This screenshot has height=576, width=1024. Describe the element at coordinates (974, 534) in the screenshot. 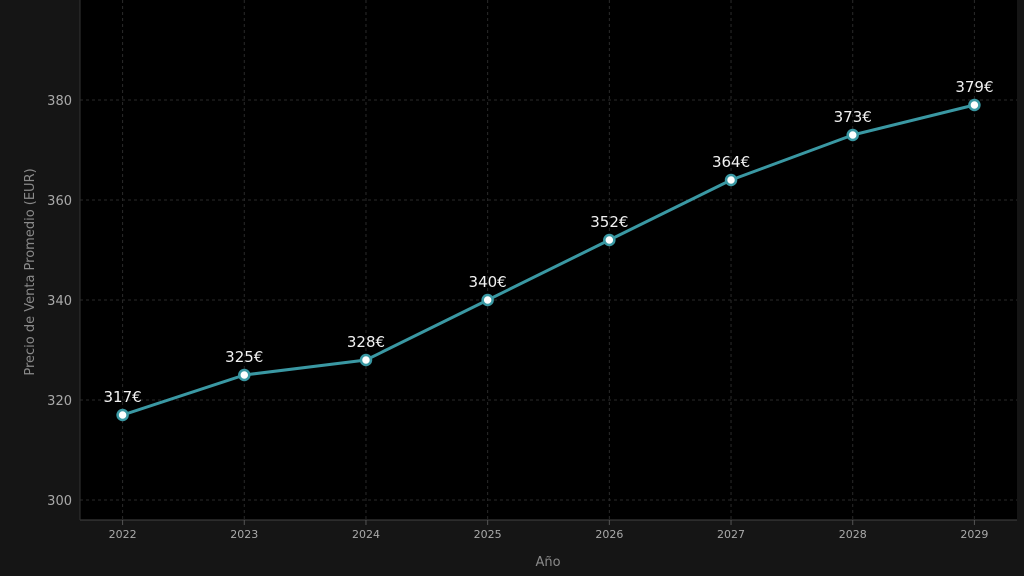

I see `x-tick-label: 2029` at that location.